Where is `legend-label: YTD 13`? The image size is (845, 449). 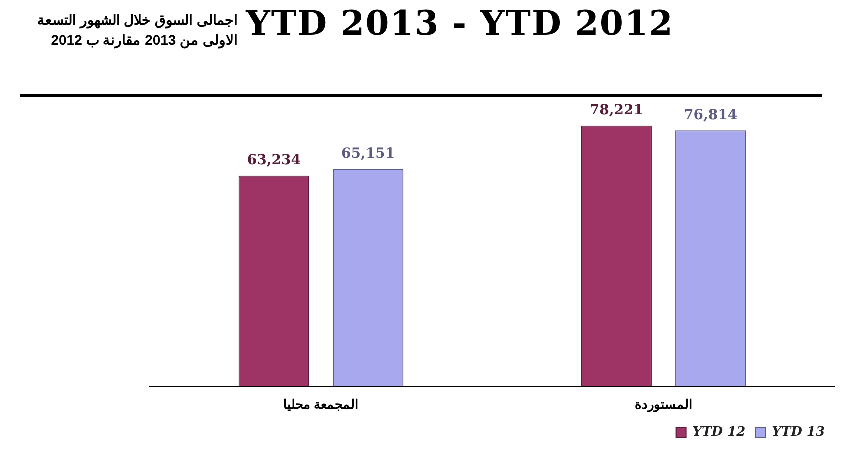
legend-label: YTD 13 is located at coordinates (799, 432).